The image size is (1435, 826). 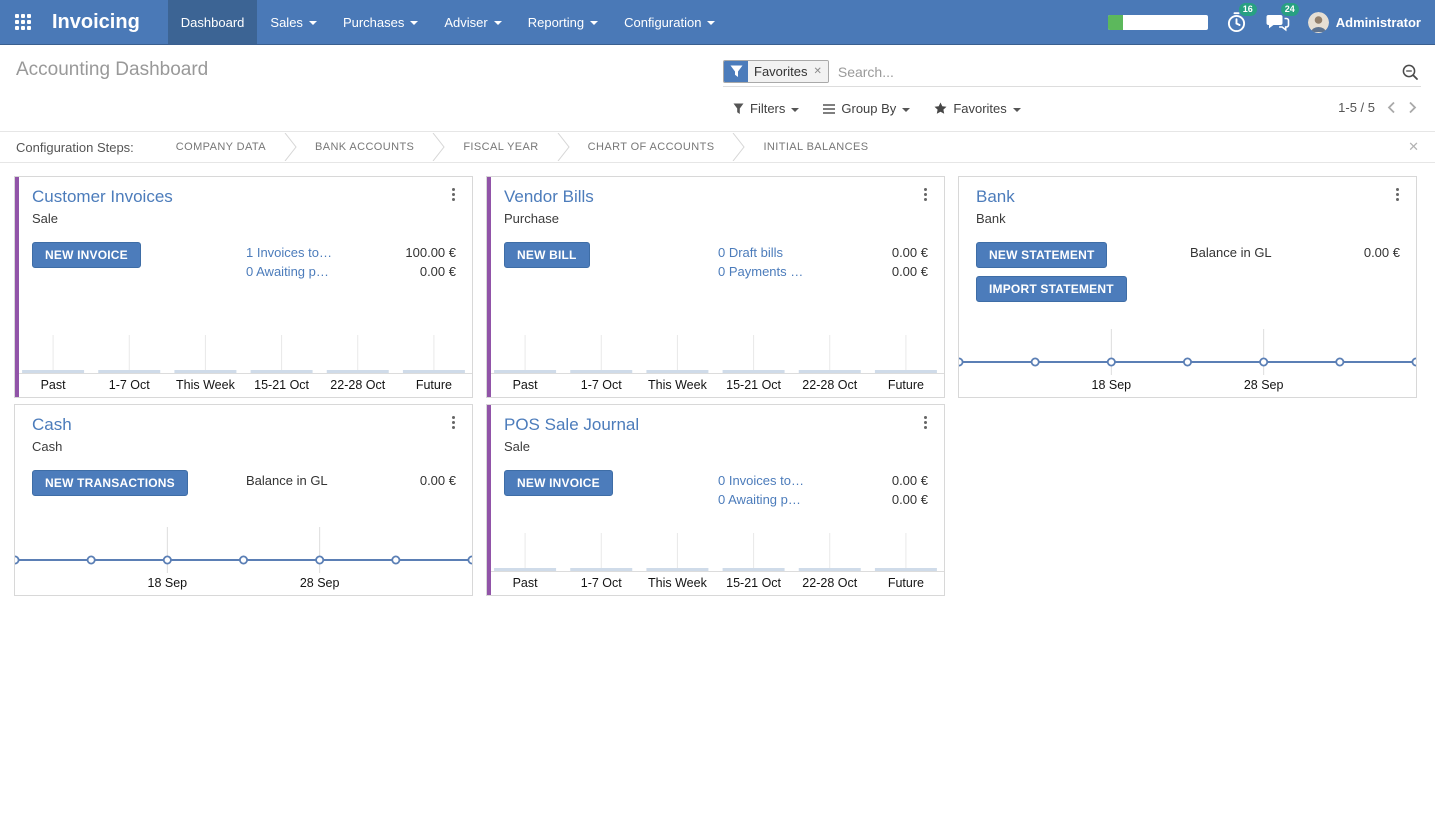 What do you see at coordinates (54, 385) in the screenshot?
I see `svg-text: Past` at bounding box center [54, 385].